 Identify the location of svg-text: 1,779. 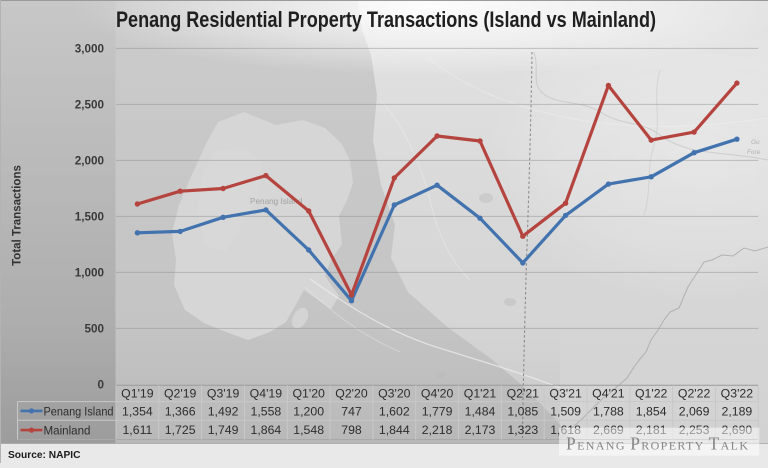
(437, 411).